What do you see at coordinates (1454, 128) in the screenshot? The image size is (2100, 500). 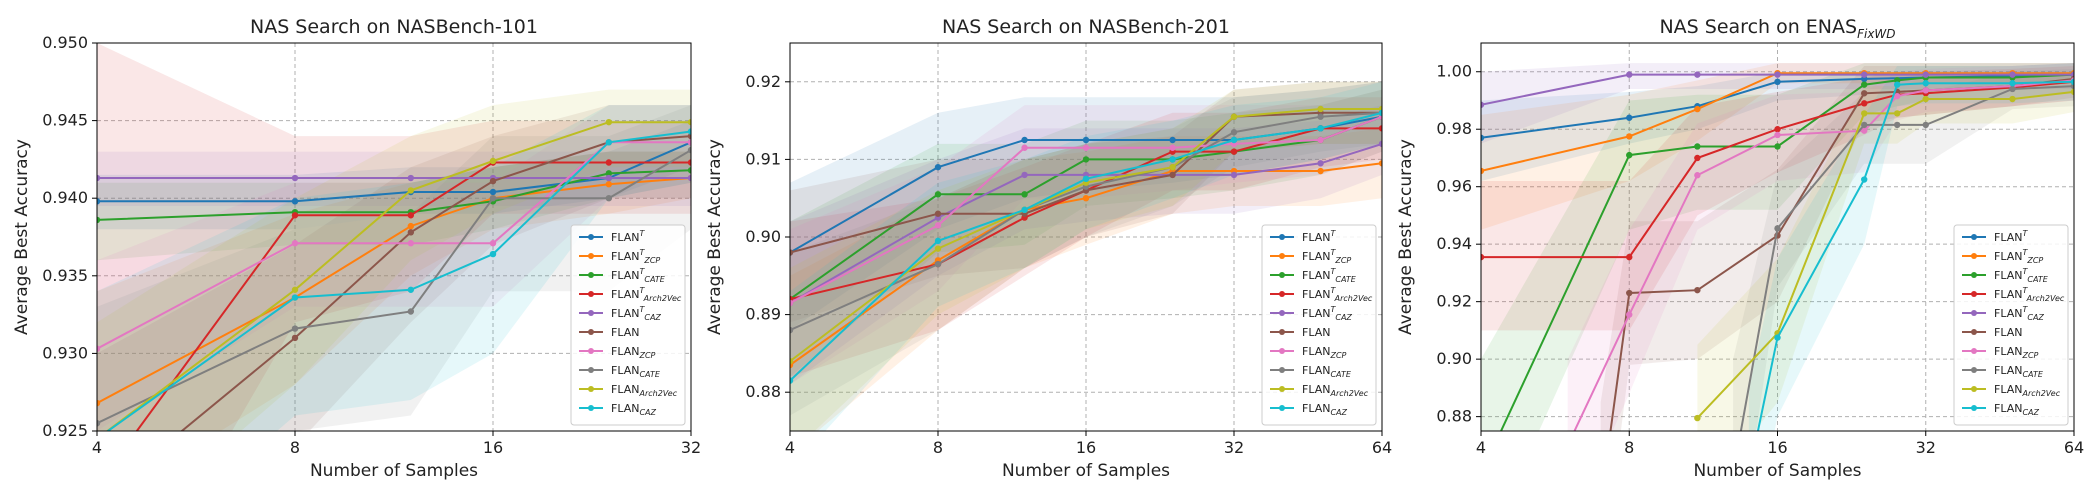 I see `y-tick-label: 0.98` at bounding box center [1454, 128].